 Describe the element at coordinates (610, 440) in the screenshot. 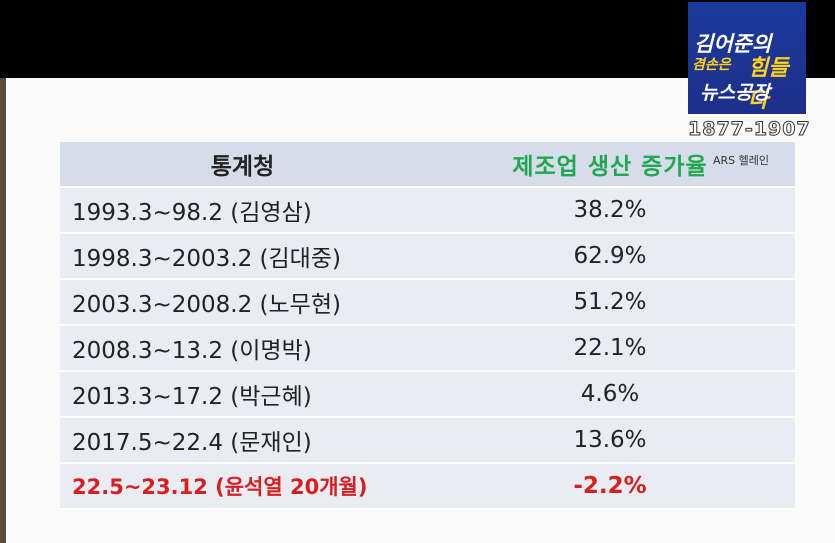

I see `row-value: 13.6%` at that location.